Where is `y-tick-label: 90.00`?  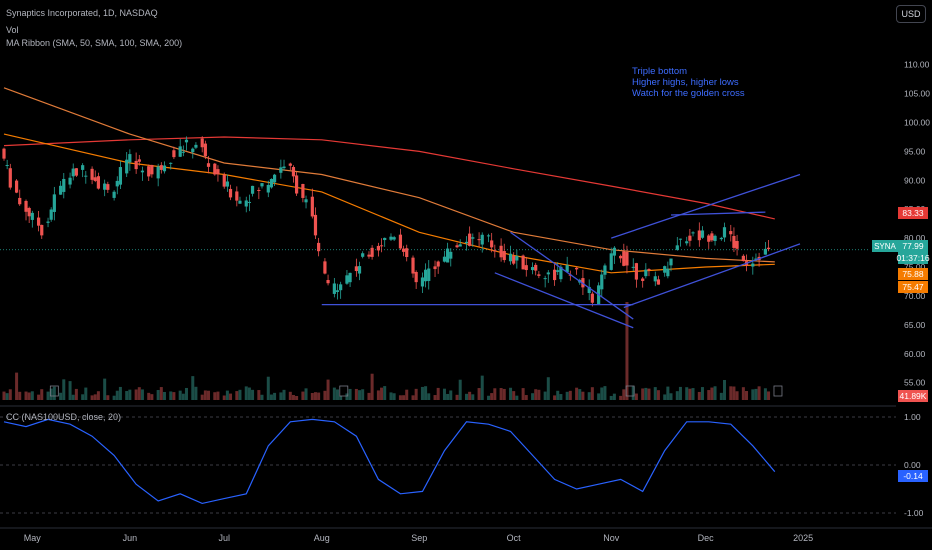
y-tick-label: 90.00 is located at coordinates (915, 180).